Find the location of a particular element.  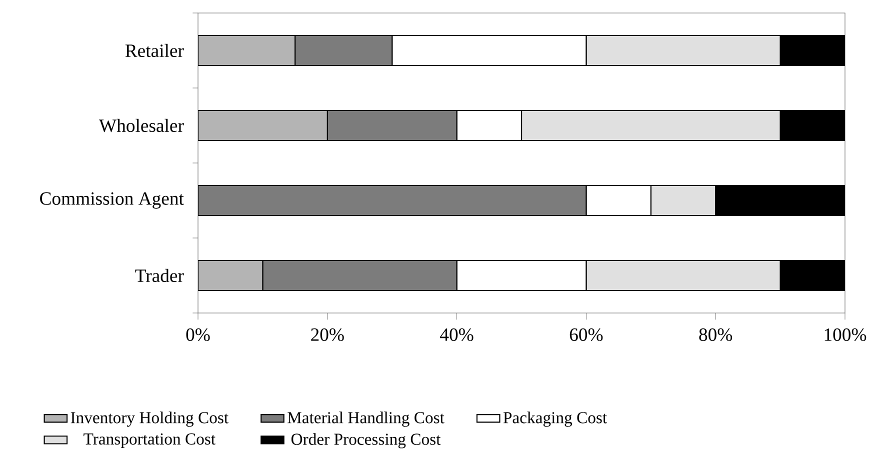

y-tick-label: Commission Agent is located at coordinates (112, 200).